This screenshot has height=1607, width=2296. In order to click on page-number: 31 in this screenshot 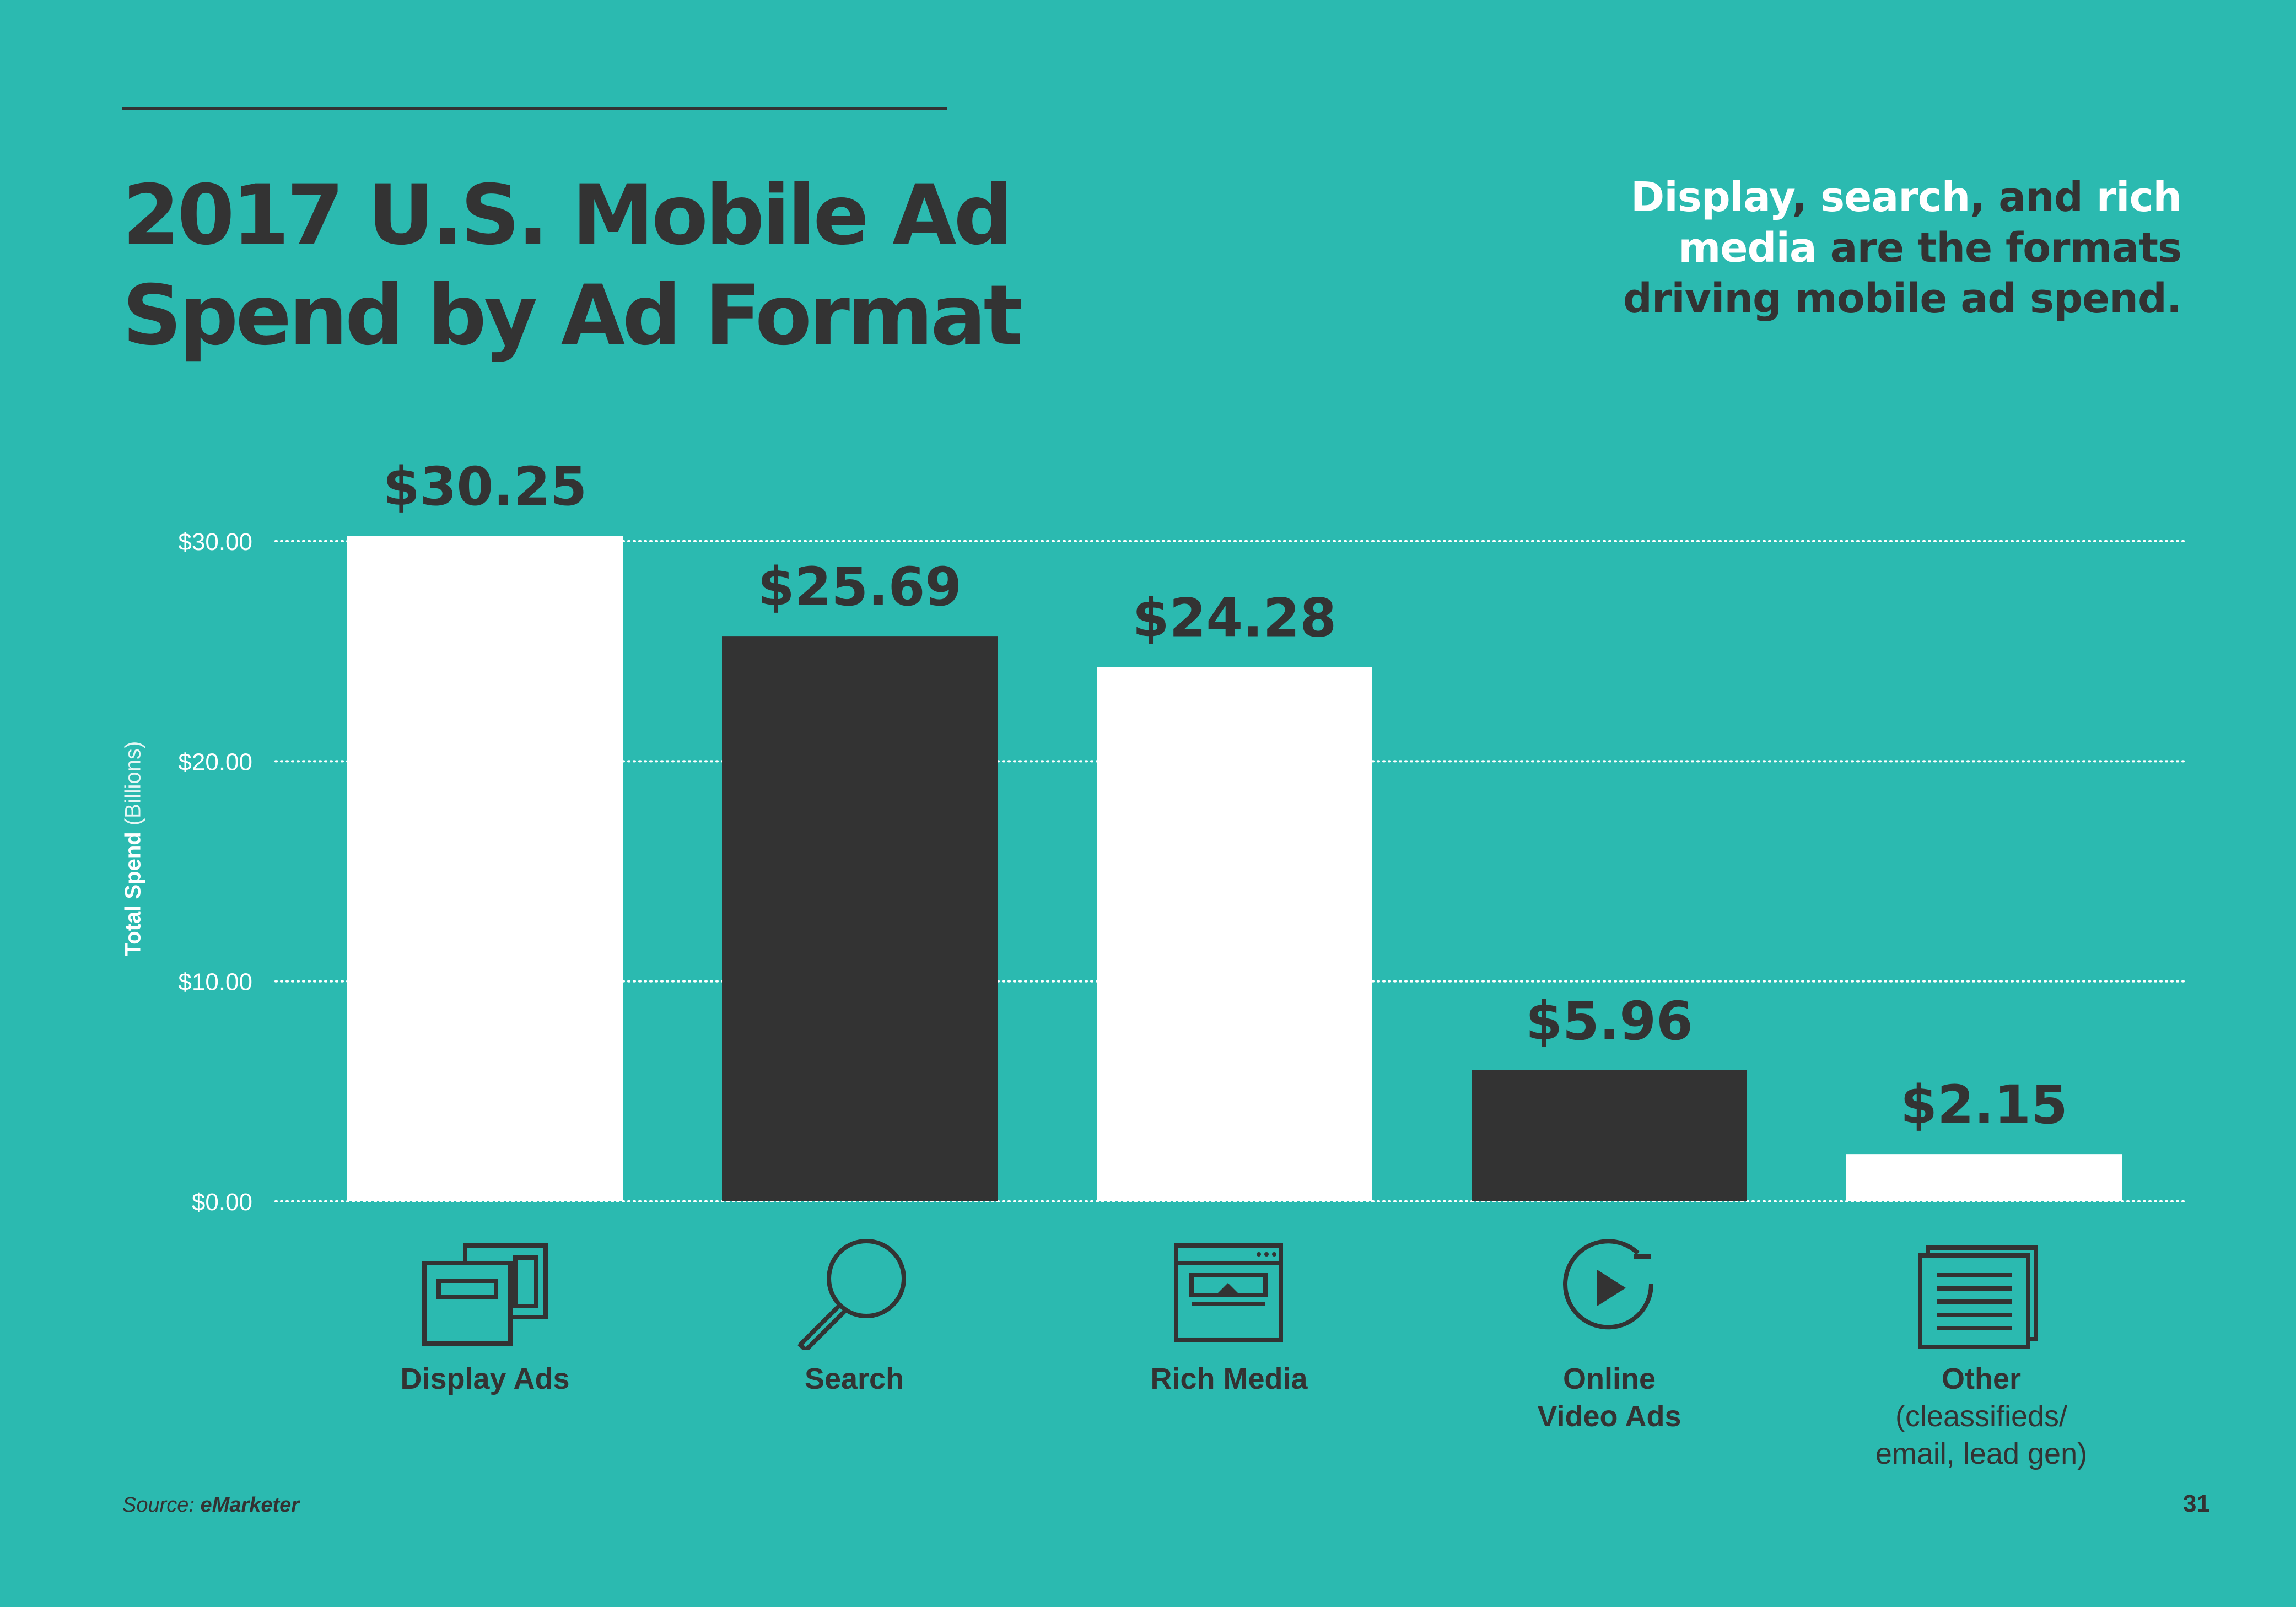, I will do `click(2196, 1504)`.